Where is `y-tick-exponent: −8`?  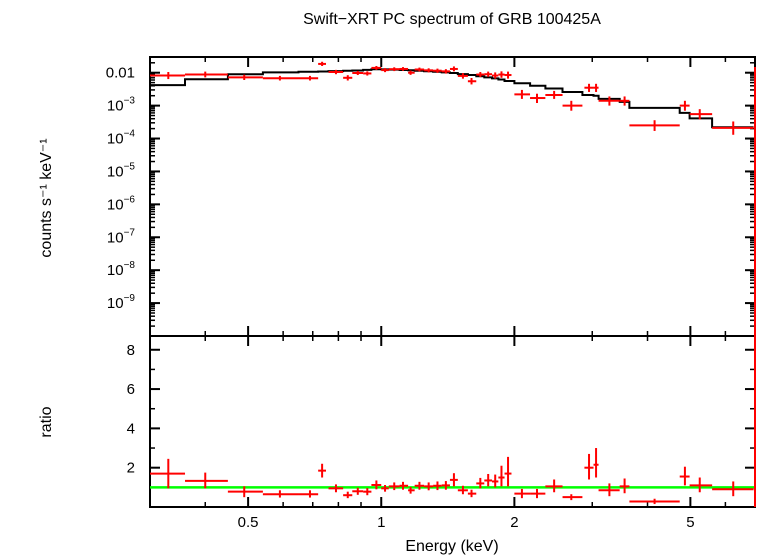
y-tick-exponent: −8 is located at coordinates (130, 265).